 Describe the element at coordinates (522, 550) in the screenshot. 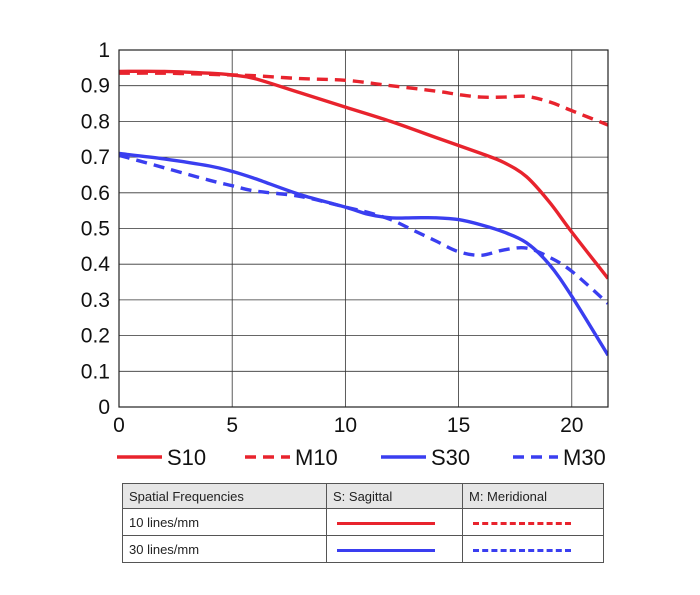

I see `dashed-blue-line-swatch` at that location.